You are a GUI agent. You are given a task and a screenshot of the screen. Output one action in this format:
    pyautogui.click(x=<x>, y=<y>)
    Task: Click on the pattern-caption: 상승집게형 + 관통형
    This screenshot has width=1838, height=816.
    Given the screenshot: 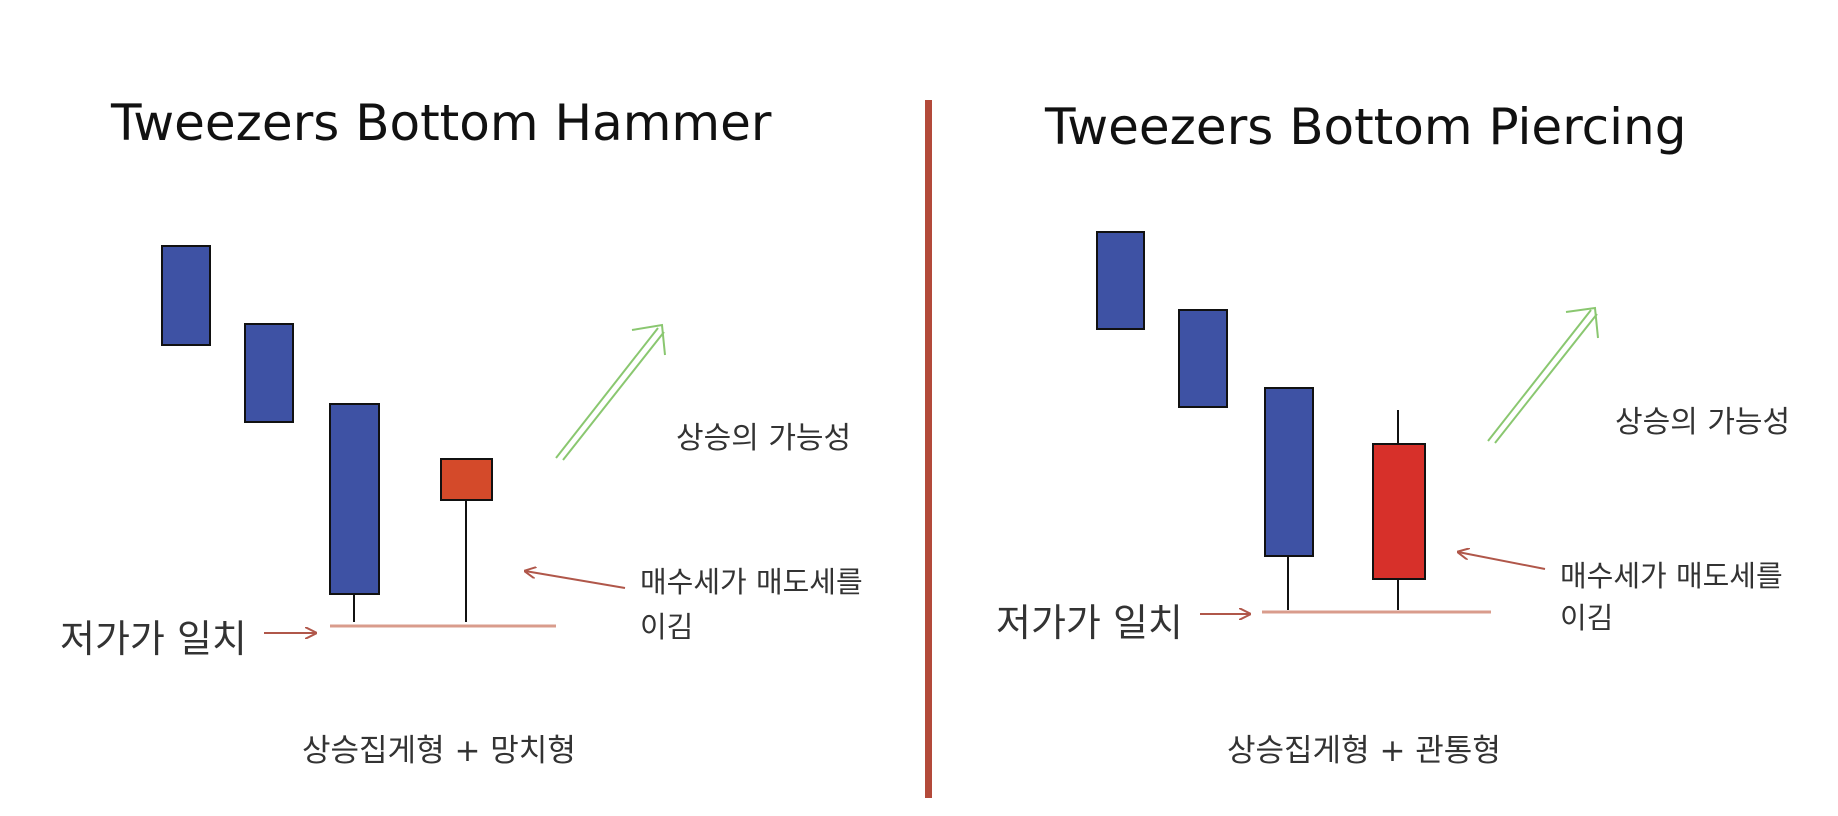 What is the action you would take?
    pyautogui.click(x=1364, y=751)
    